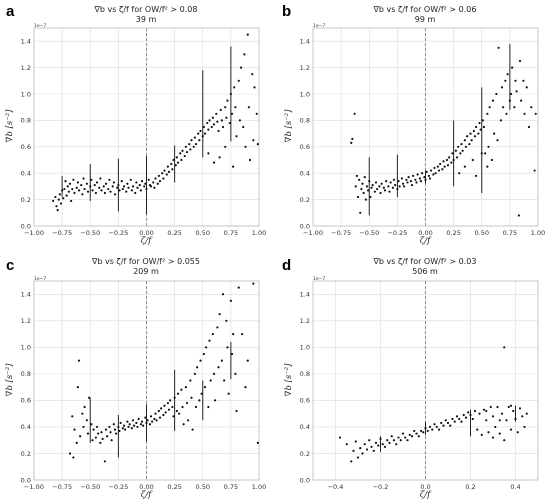  What do you see at coordinates (174, 233) in the screenshot?
I see `x-tick-label: 0.25` at bounding box center [174, 233].